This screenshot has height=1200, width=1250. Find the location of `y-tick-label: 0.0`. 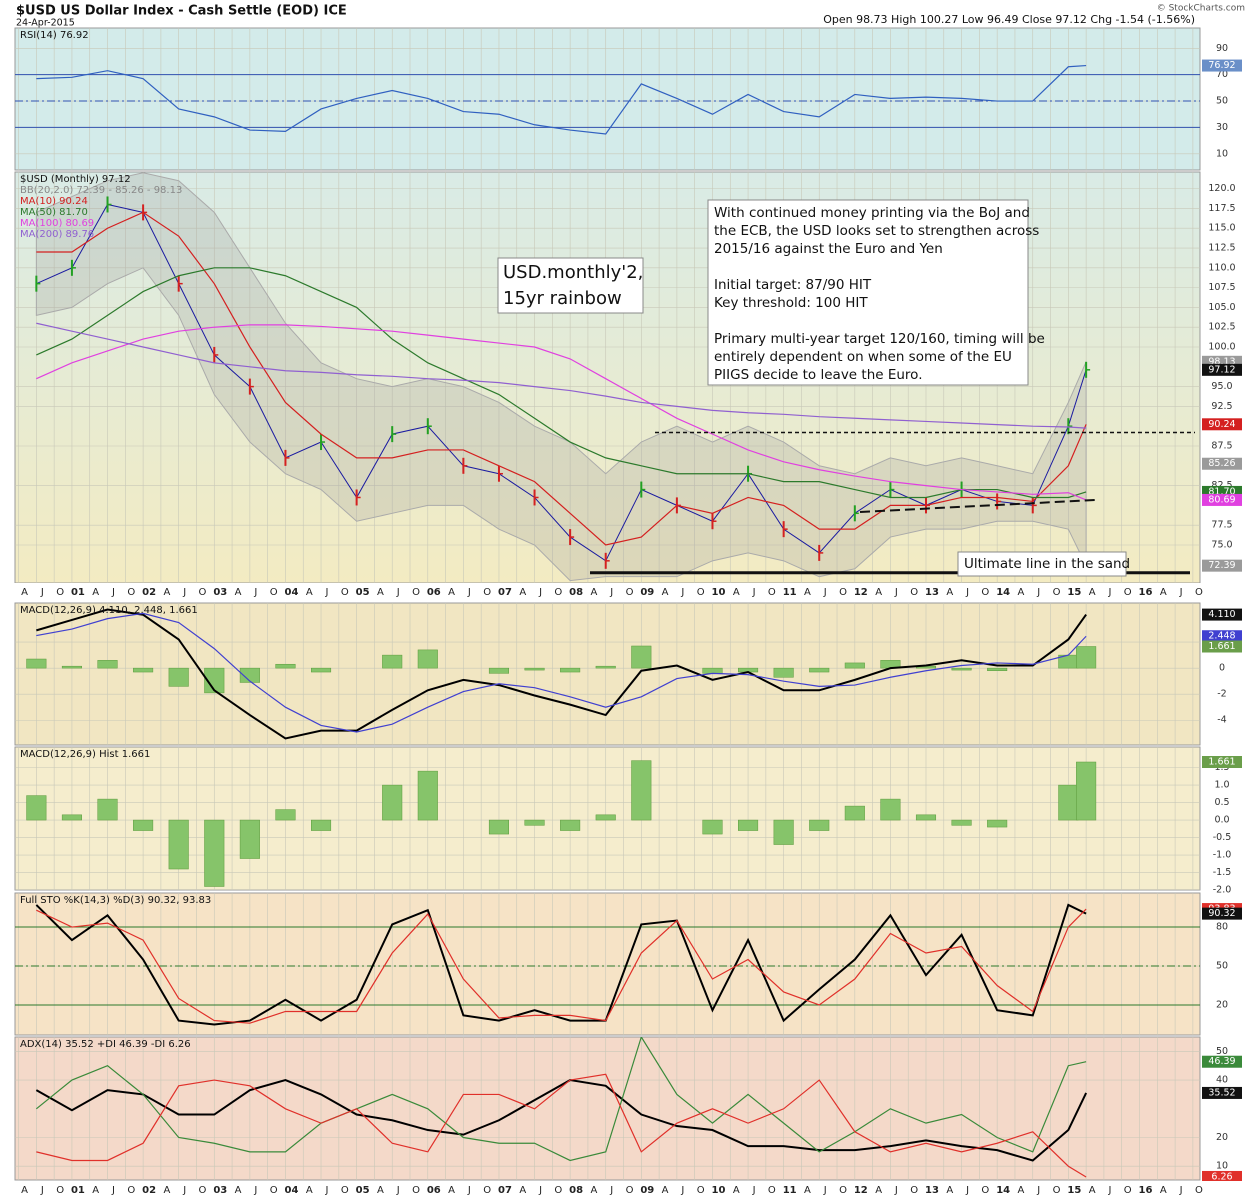

y-tick-label: 0.0 is located at coordinates (1221, 820).